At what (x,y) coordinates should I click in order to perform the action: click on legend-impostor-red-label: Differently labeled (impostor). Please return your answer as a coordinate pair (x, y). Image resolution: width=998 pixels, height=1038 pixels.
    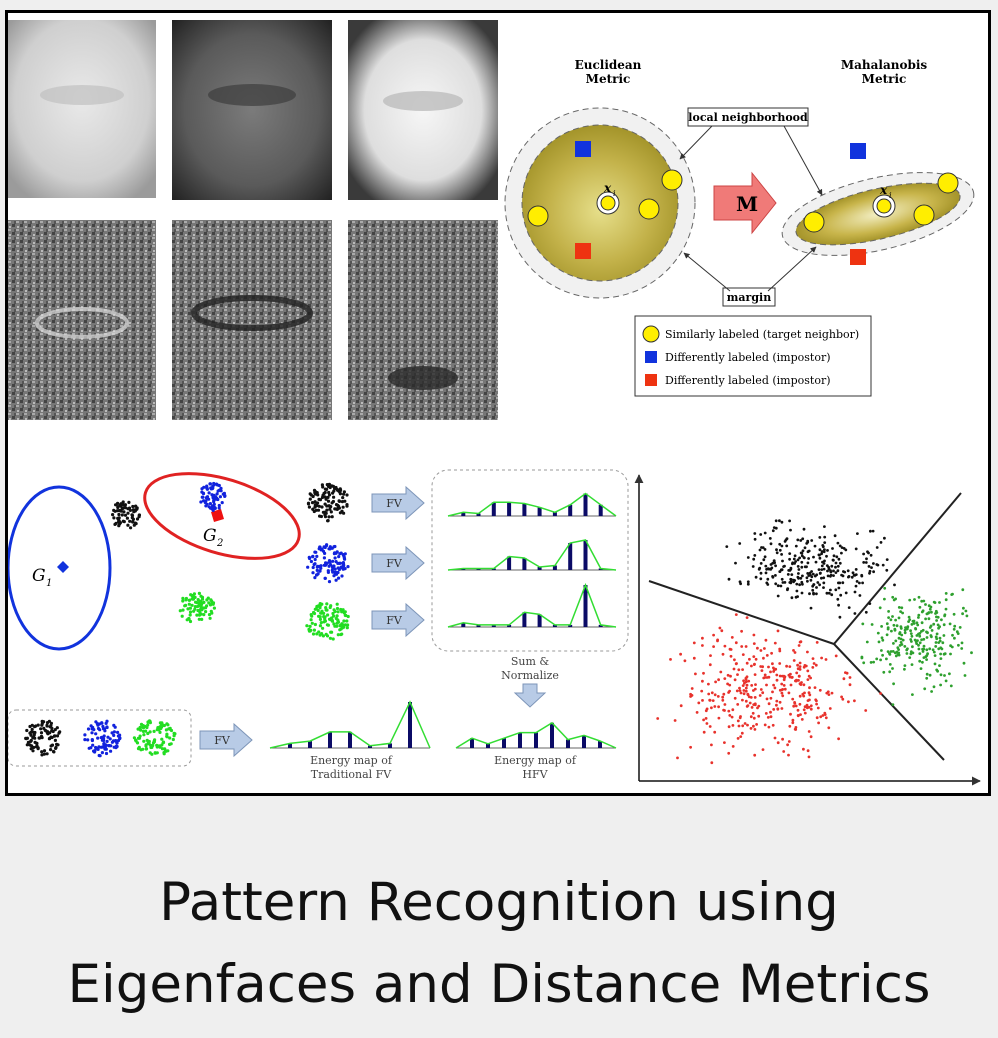
    Looking at the image, I should click on (748, 380).